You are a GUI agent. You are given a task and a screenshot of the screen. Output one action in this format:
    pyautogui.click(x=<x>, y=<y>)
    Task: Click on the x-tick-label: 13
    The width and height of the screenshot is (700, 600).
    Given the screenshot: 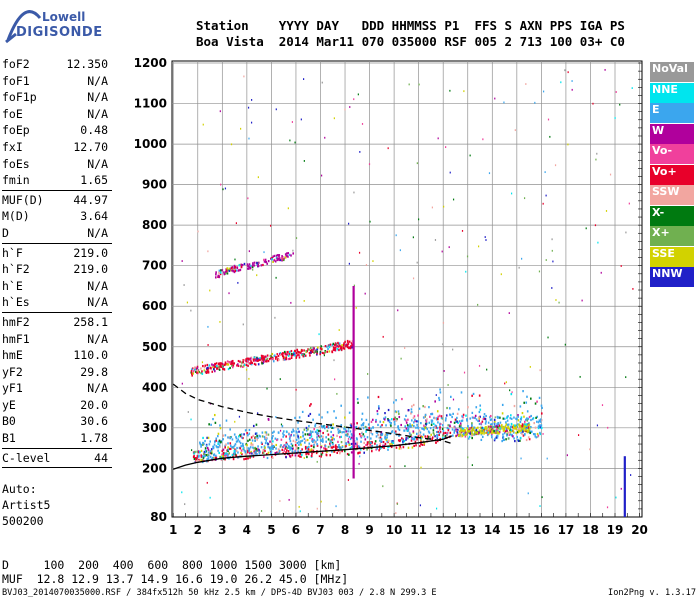 What is the action you would take?
    pyautogui.click(x=467, y=529)
    